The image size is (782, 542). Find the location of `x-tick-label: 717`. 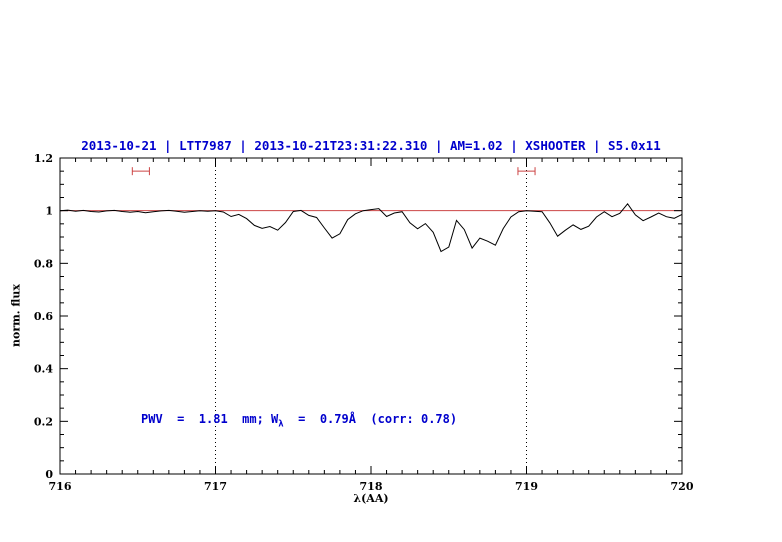

x-tick-label: 717 is located at coordinates (215, 486).